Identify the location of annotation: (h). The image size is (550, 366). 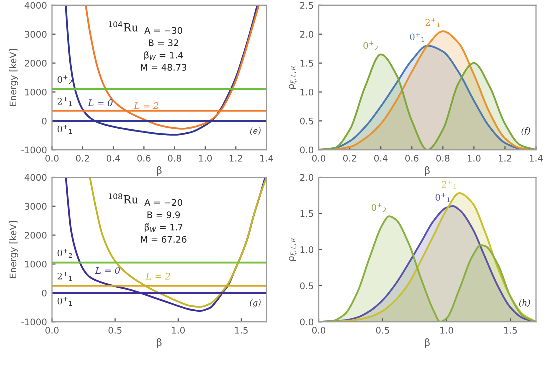
(524, 304).